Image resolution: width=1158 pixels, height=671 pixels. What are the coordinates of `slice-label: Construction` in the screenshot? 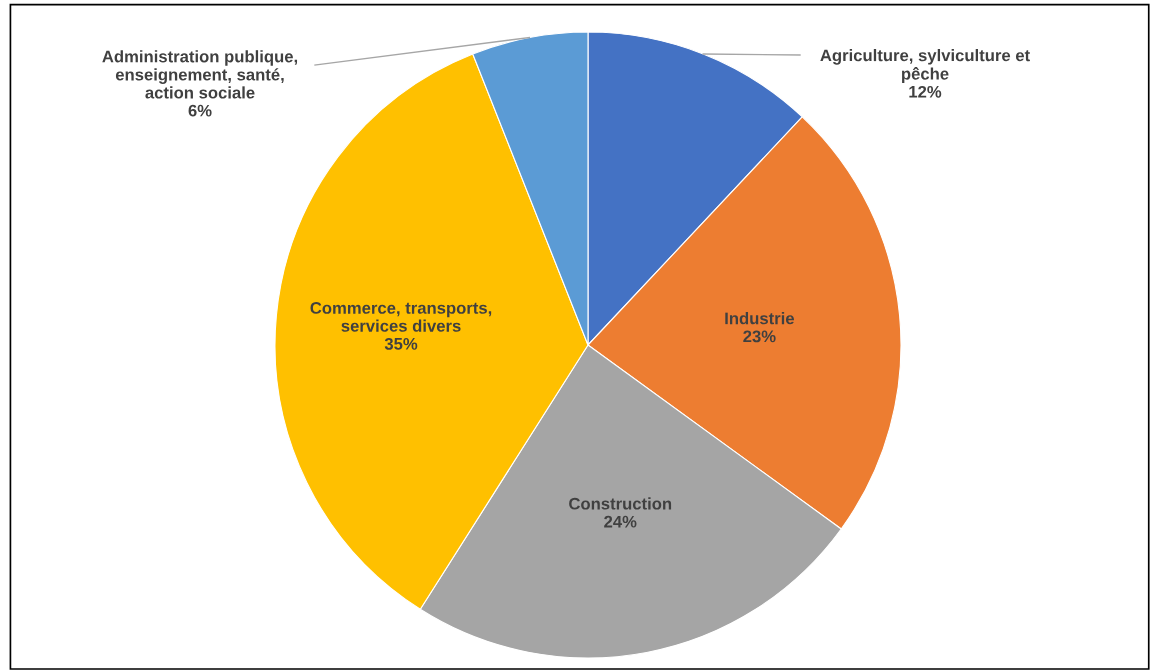 It's located at (620, 503).